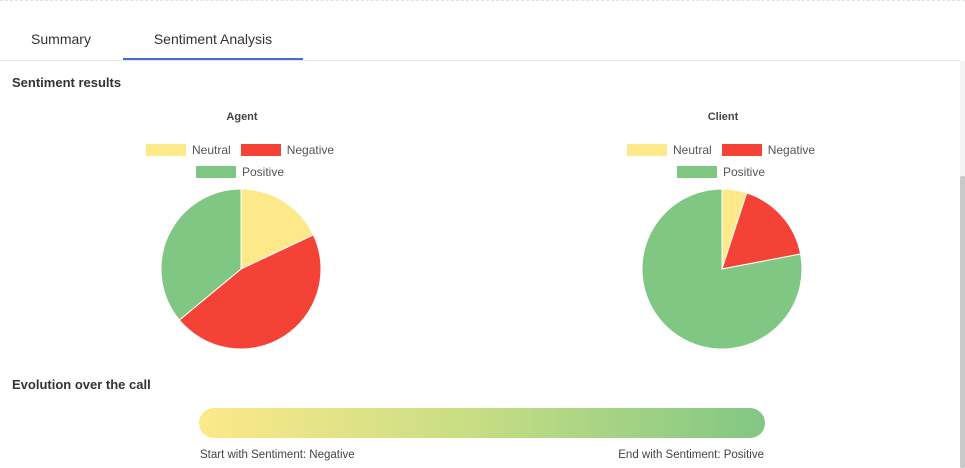  Describe the element at coordinates (482, 0) in the screenshot. I see `top-divider` at that location.